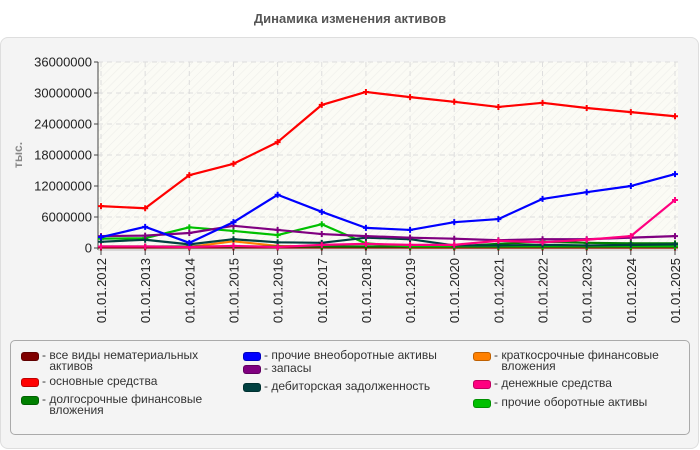  What do you see at coordinates (126, 404) in the screenshot?
I see `legend-label: долгосрочные финансовые вложения` at bounding box center [126, 404].